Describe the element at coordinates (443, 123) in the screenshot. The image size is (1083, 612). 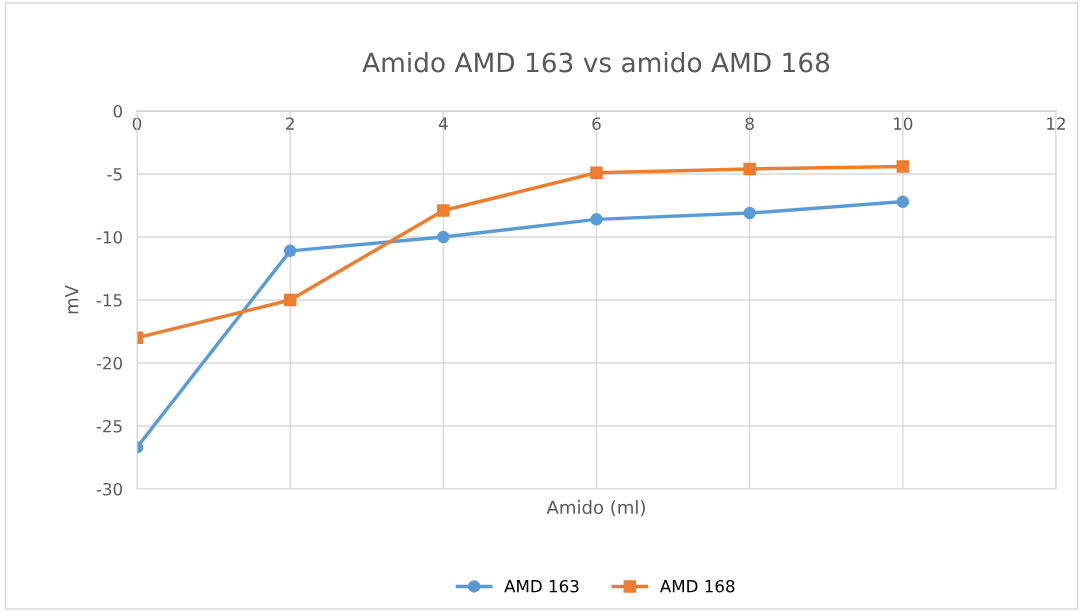
I see `x-tick-label: 4` at that location.